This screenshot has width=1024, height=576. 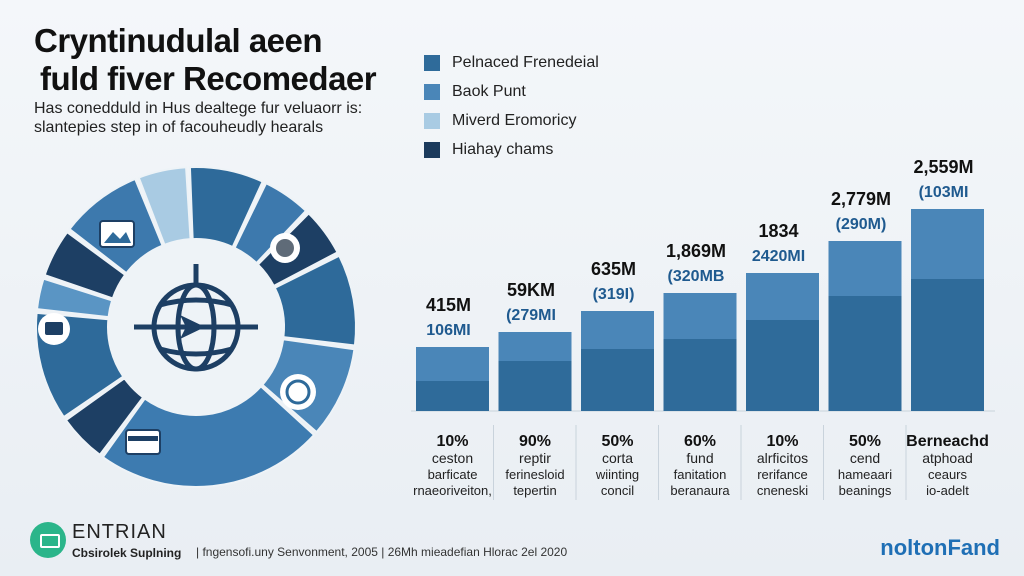 I want to click on legend-label: Pelnaced Frenedeial, so click(x=525, y=62).